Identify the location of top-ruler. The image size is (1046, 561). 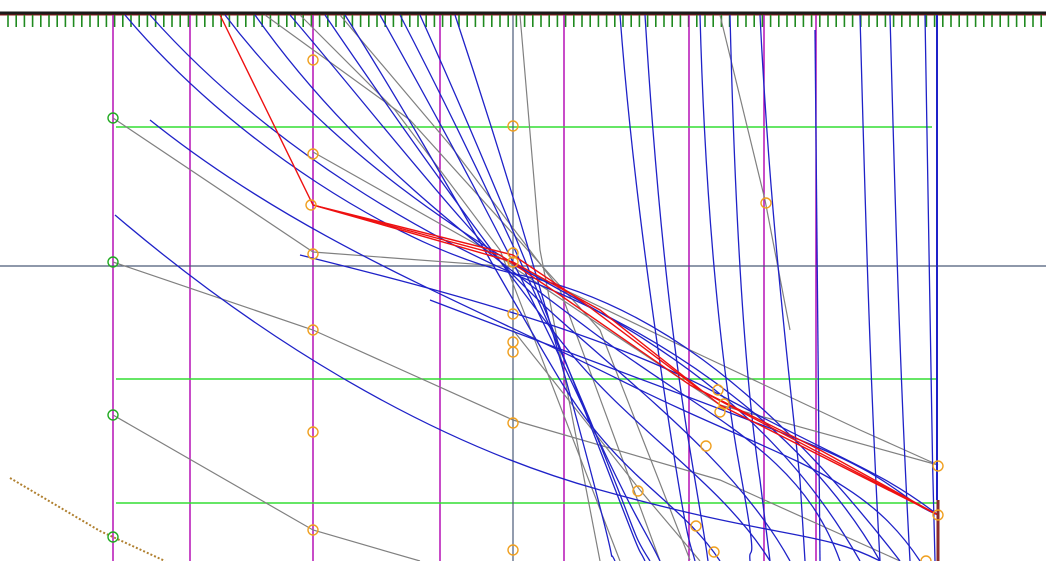
(523, 19).